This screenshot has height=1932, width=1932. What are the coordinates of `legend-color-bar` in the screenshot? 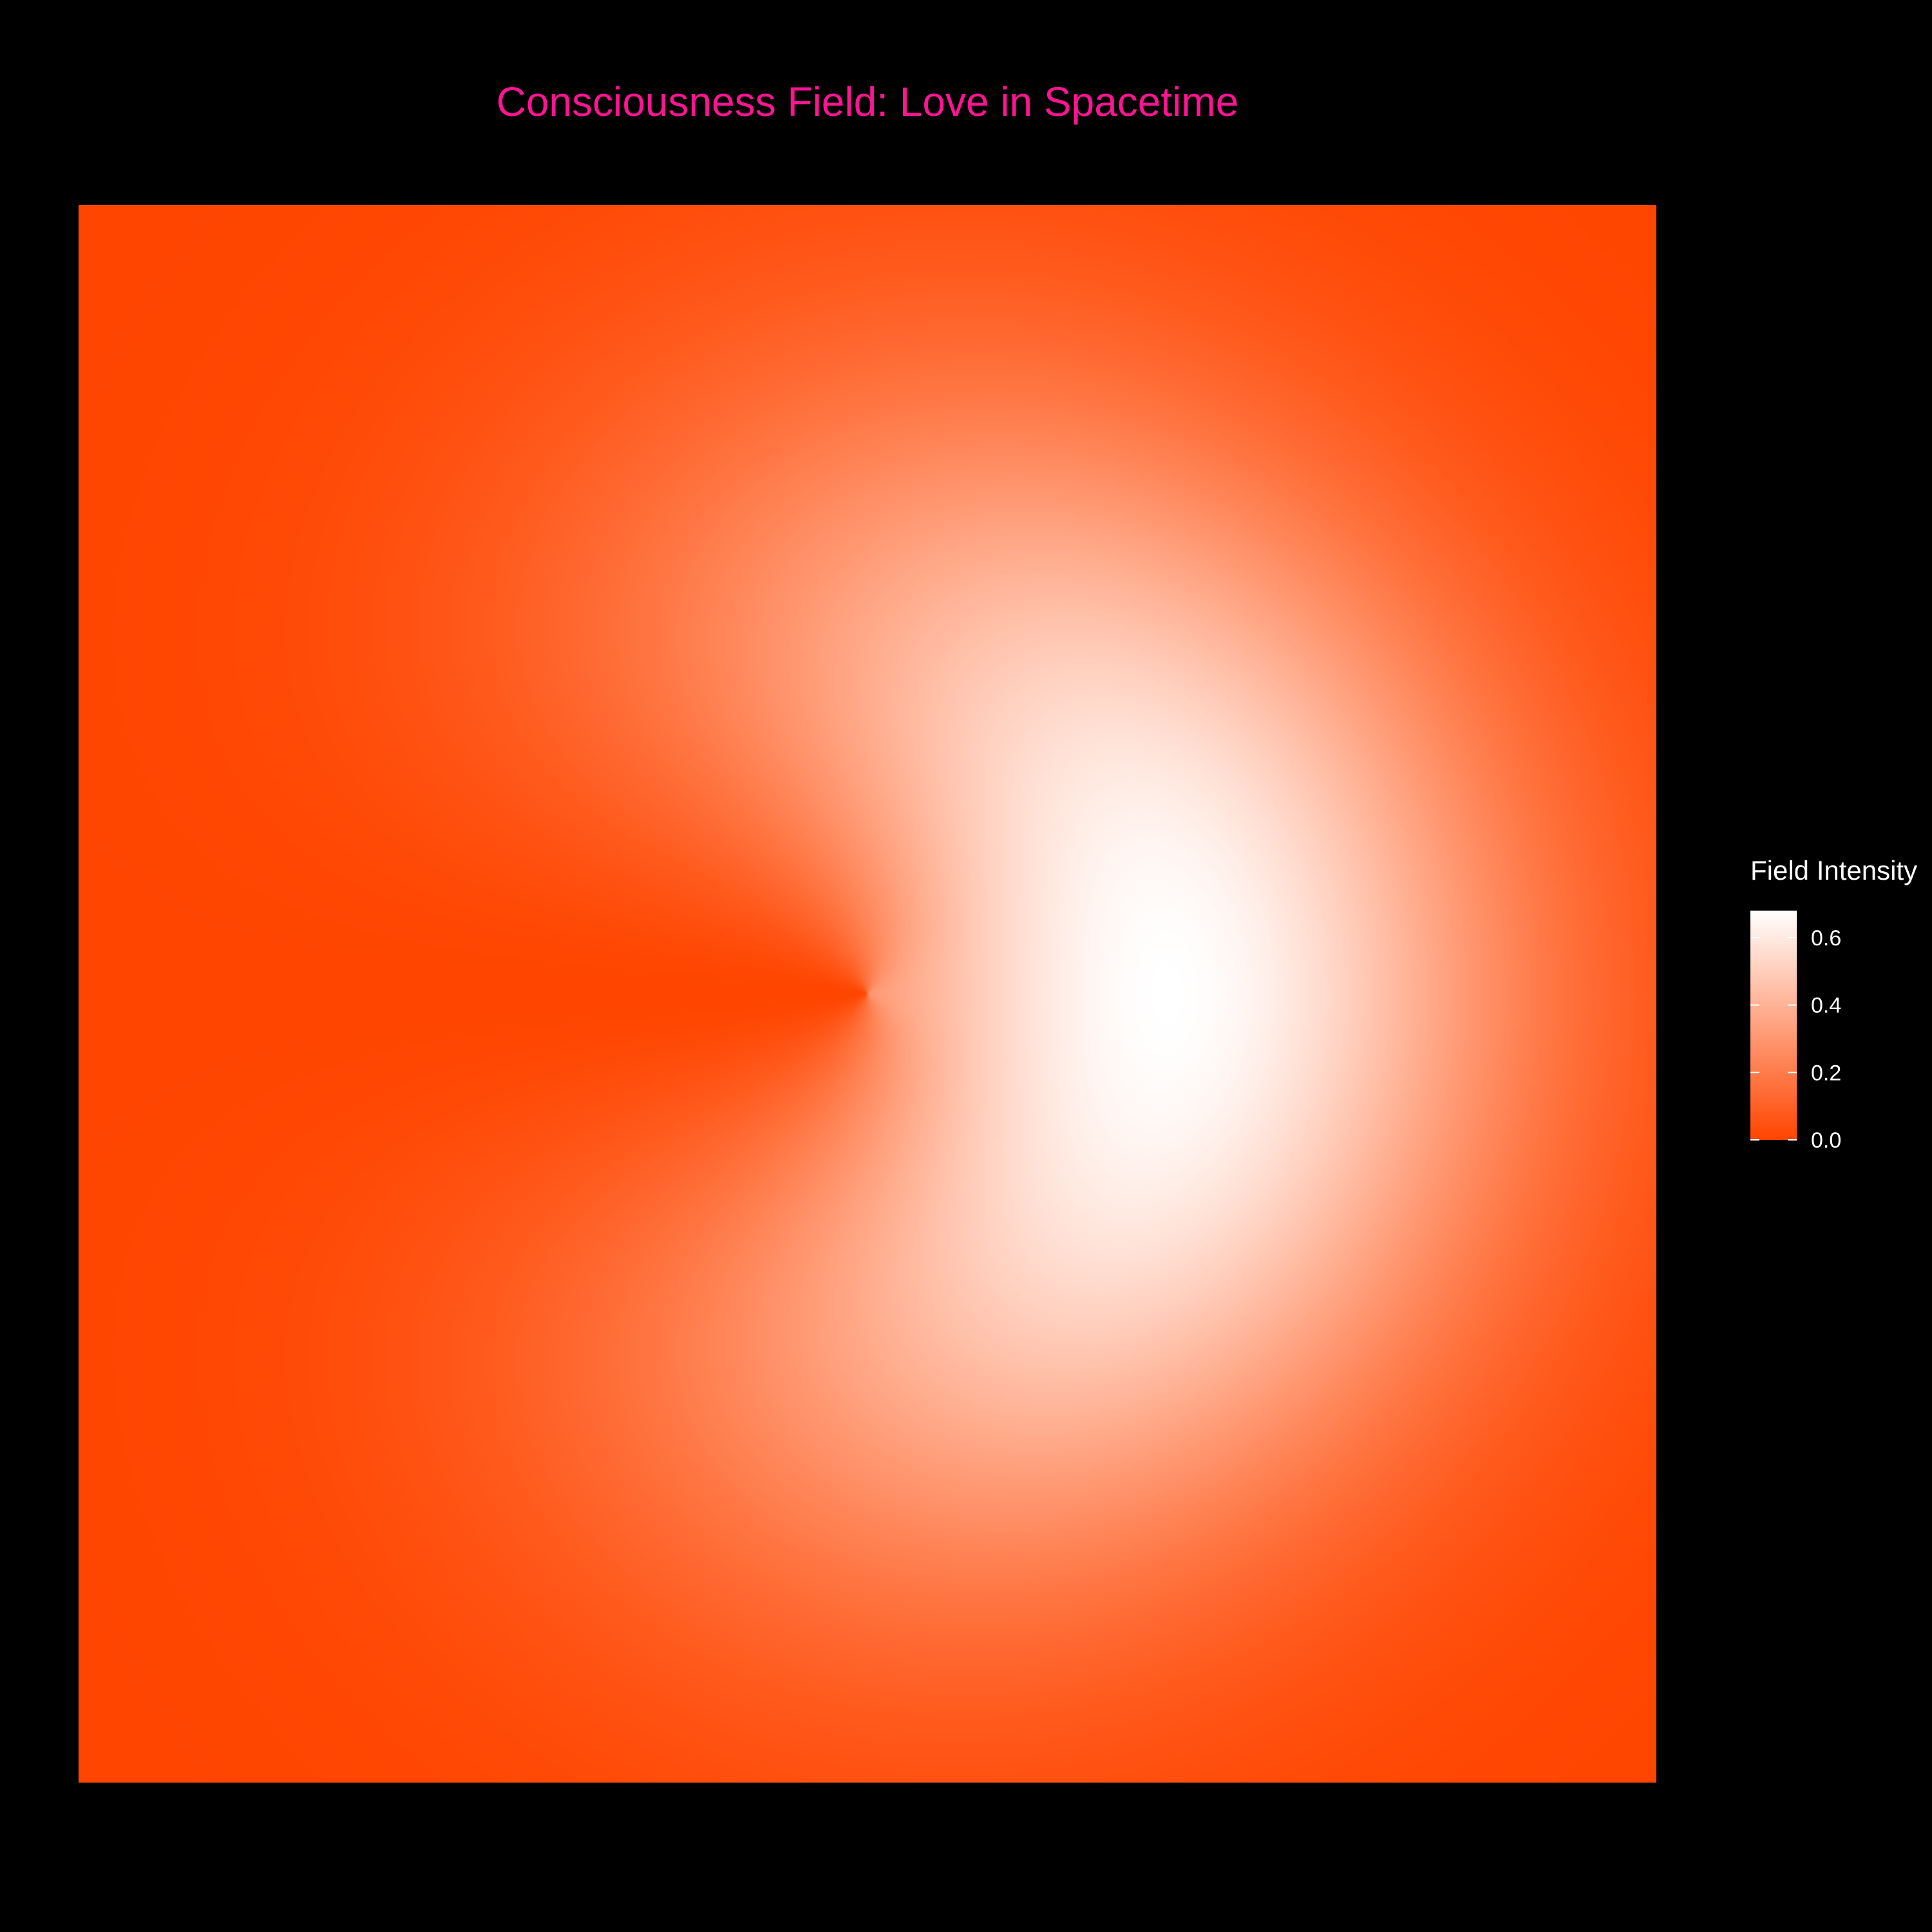 It's located at (1773, 1026).